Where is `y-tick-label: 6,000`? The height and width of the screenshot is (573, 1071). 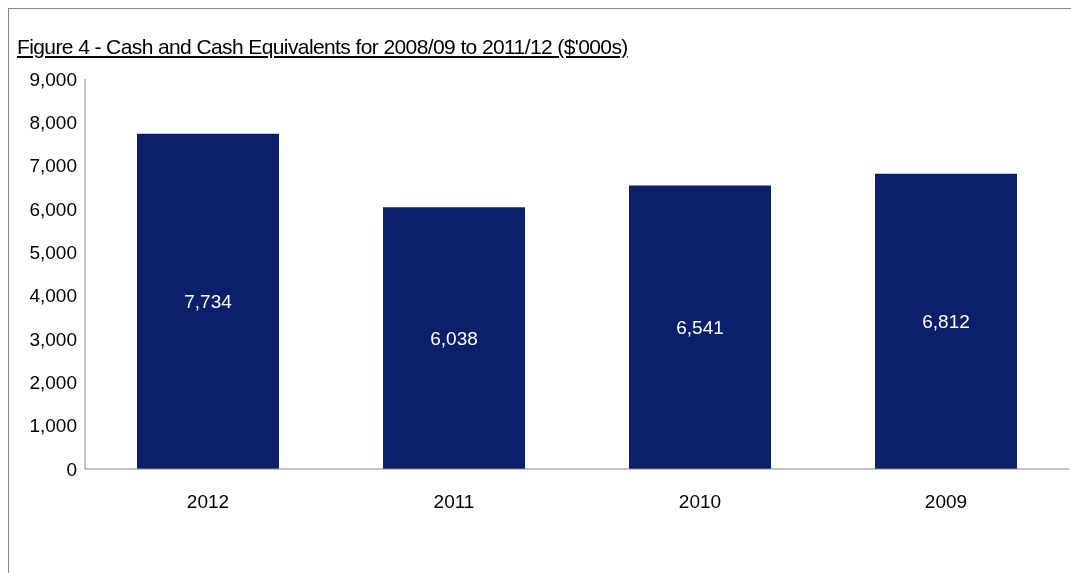
y-tick-label: 6,000 is located at coordinates (53, 209).